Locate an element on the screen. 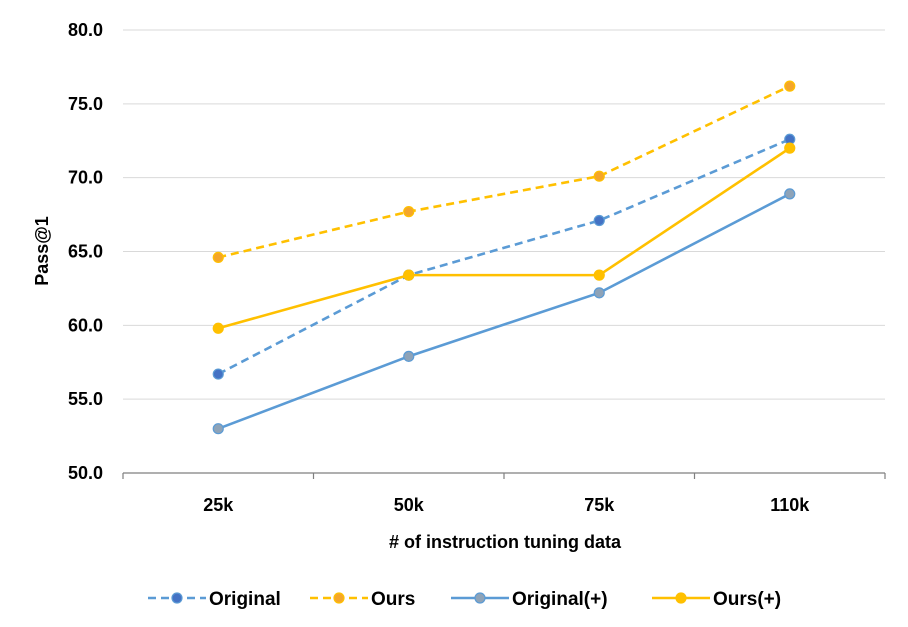 Image resolution: width=908 pixels, height=627 pixels. x-tick-label: 110k is located at coordinates (790, 505).